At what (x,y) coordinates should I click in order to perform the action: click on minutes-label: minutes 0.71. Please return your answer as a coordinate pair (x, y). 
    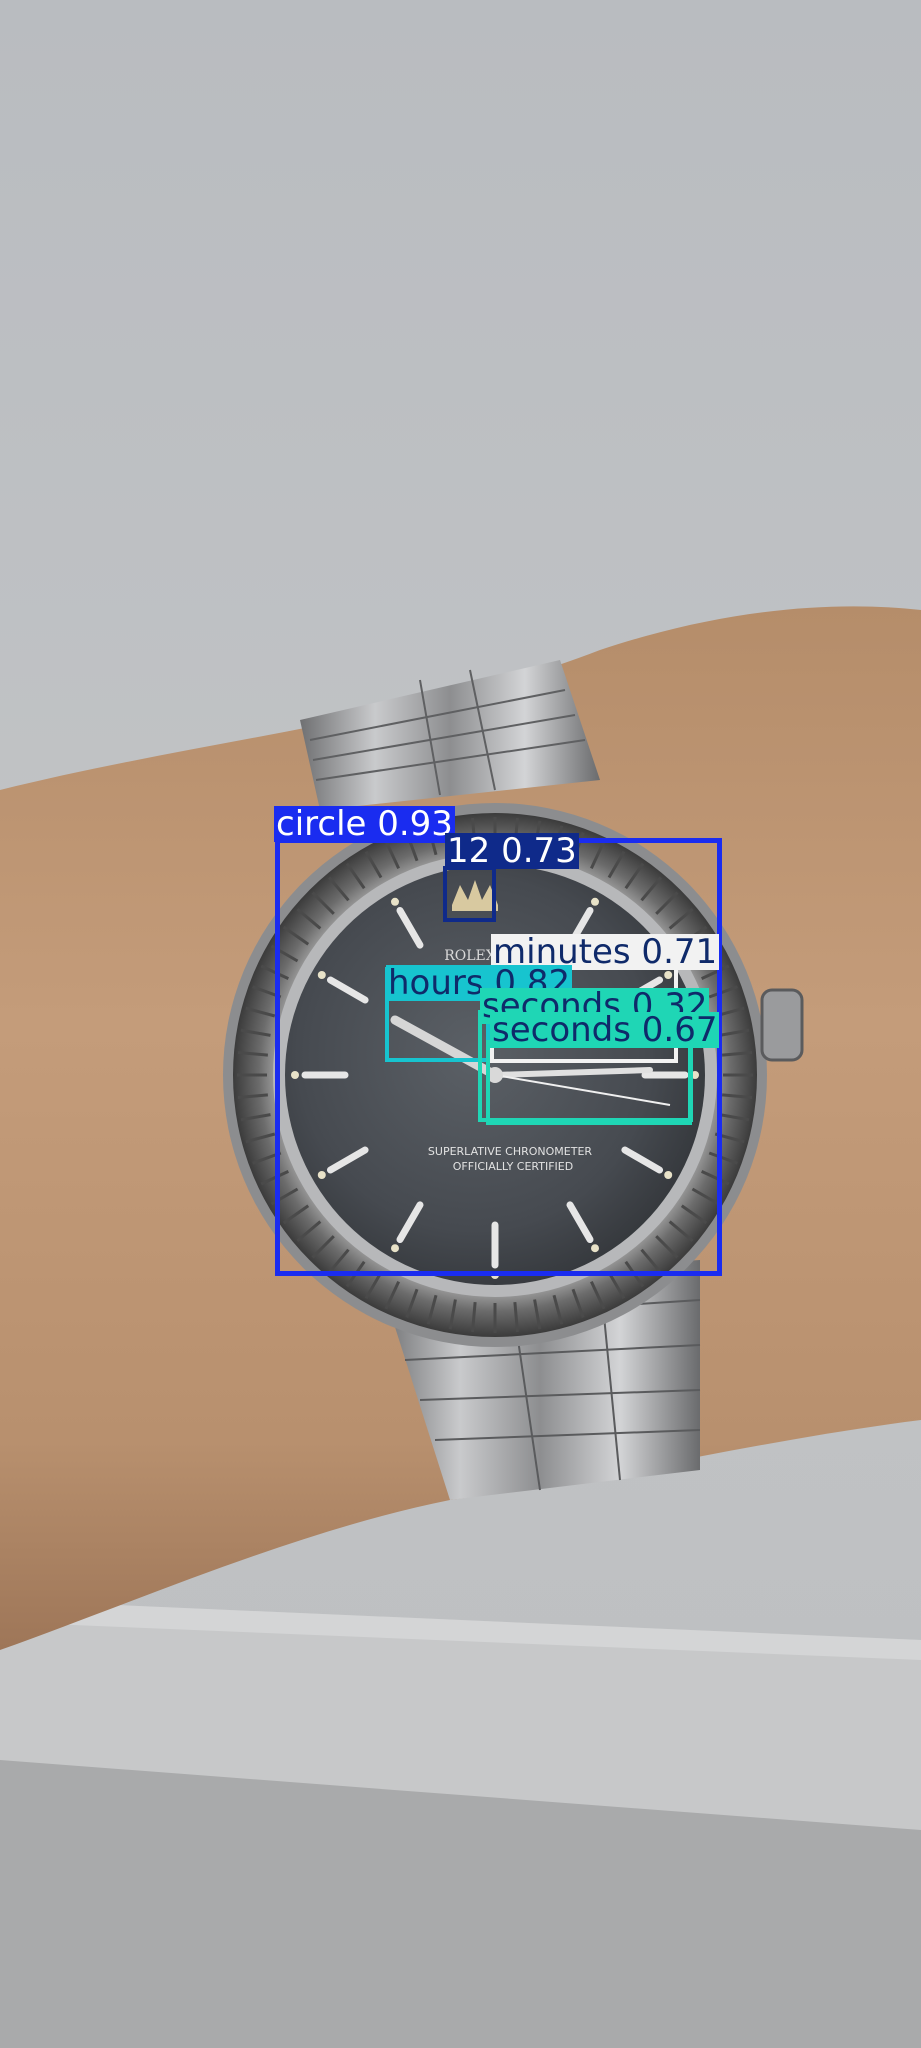
    Looking at the image, I should click on (605, 952).